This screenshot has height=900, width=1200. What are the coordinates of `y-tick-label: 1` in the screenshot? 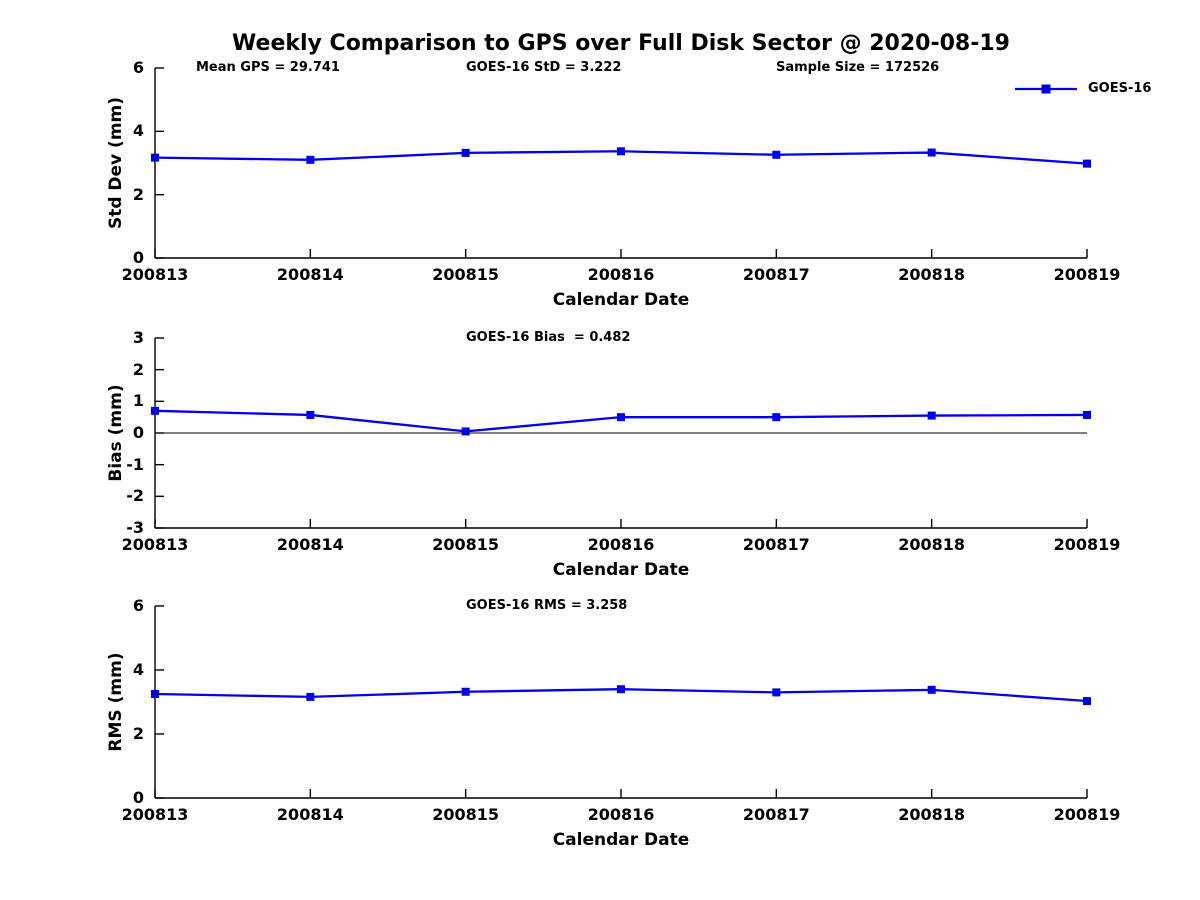 It's located at (138, 401).